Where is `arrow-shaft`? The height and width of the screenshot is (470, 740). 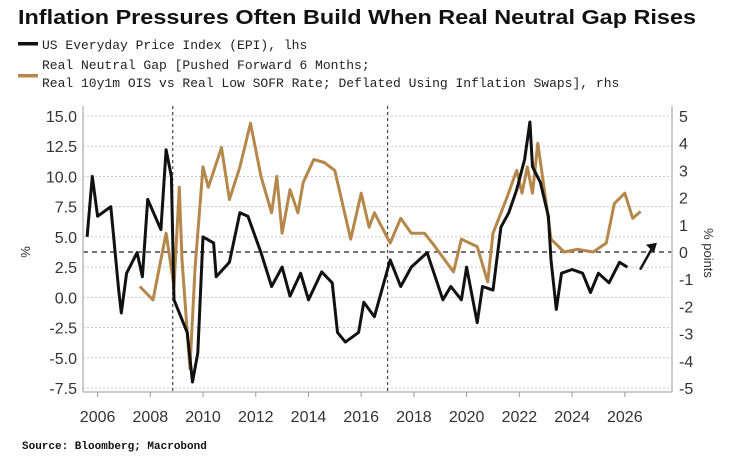 arrow-shaft is located at coordinates (646, 258).